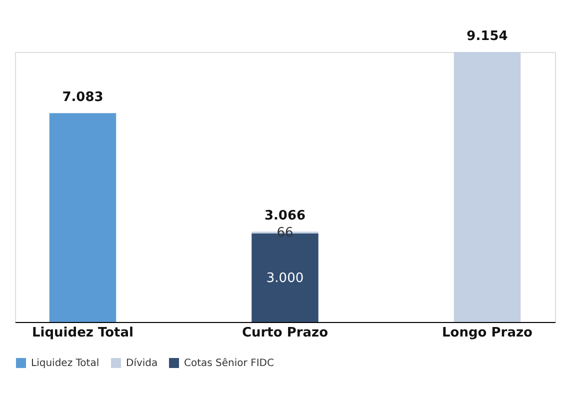  What do you see at coordinates (65, 363) in the screenshot?
I see `legend-label: Liquidez Total` at bounding box center [65, 363].